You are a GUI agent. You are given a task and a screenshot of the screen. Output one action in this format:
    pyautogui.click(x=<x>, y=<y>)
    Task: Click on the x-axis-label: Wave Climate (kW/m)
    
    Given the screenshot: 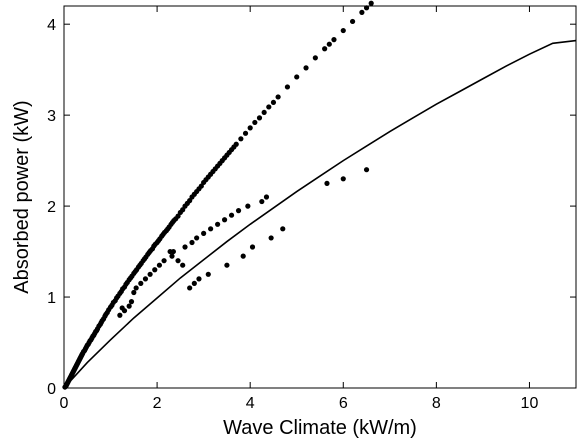 What is the action you would take?
    pyautogui.click(x=320, y=428)
    